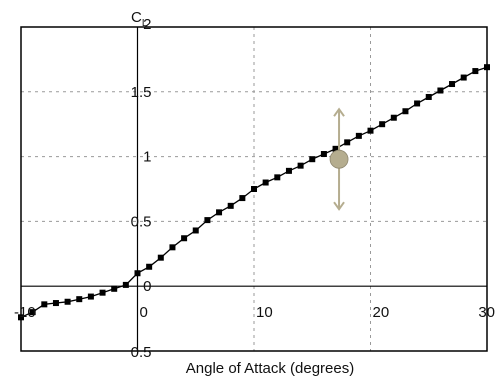 The image size is (498, 379). I want to click on y-tick-label: 0, so click(147, 286).